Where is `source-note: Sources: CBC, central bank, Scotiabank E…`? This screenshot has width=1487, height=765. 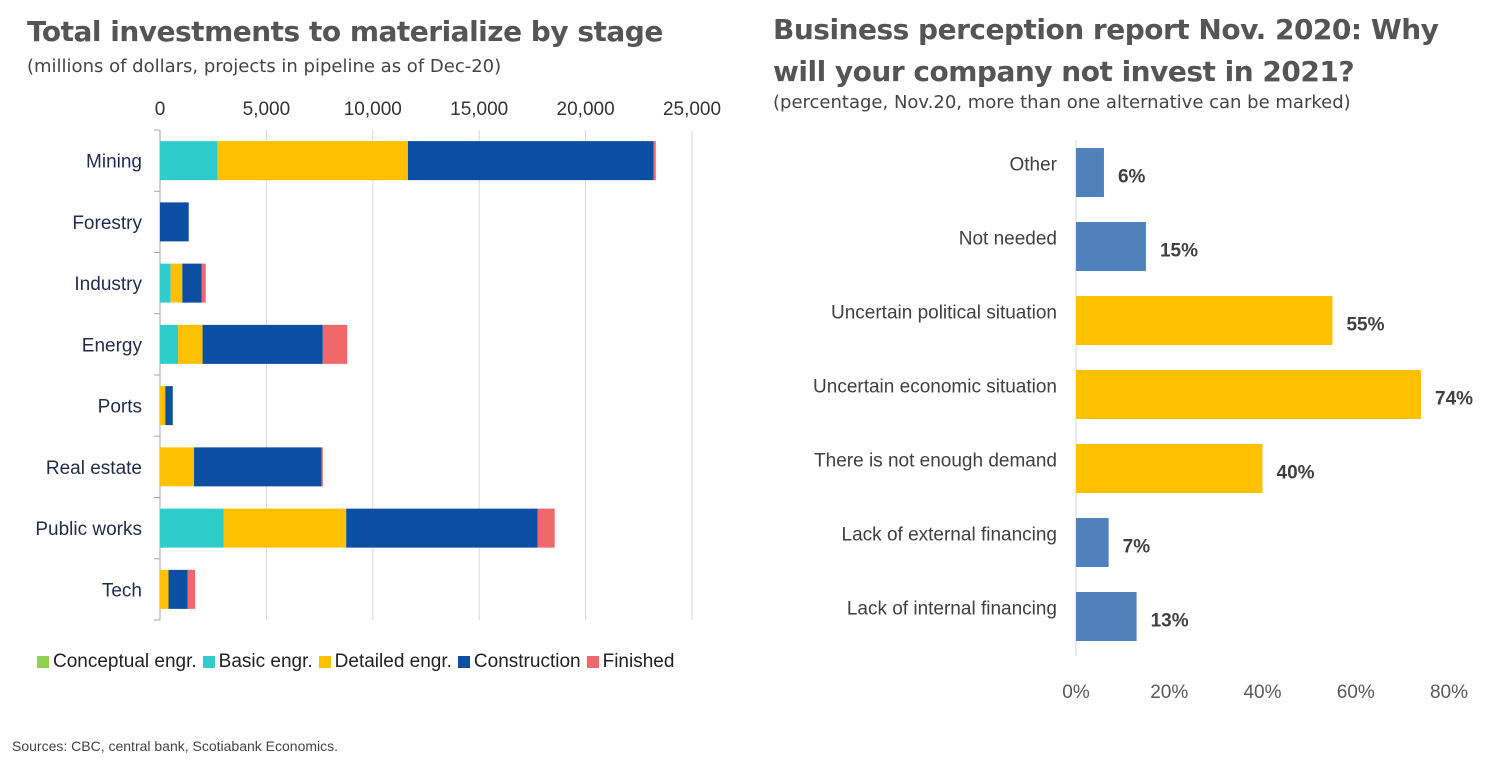
source-note: Sources: CBC, central bank, Scotiabank E… is located at coordinates (175, 746).